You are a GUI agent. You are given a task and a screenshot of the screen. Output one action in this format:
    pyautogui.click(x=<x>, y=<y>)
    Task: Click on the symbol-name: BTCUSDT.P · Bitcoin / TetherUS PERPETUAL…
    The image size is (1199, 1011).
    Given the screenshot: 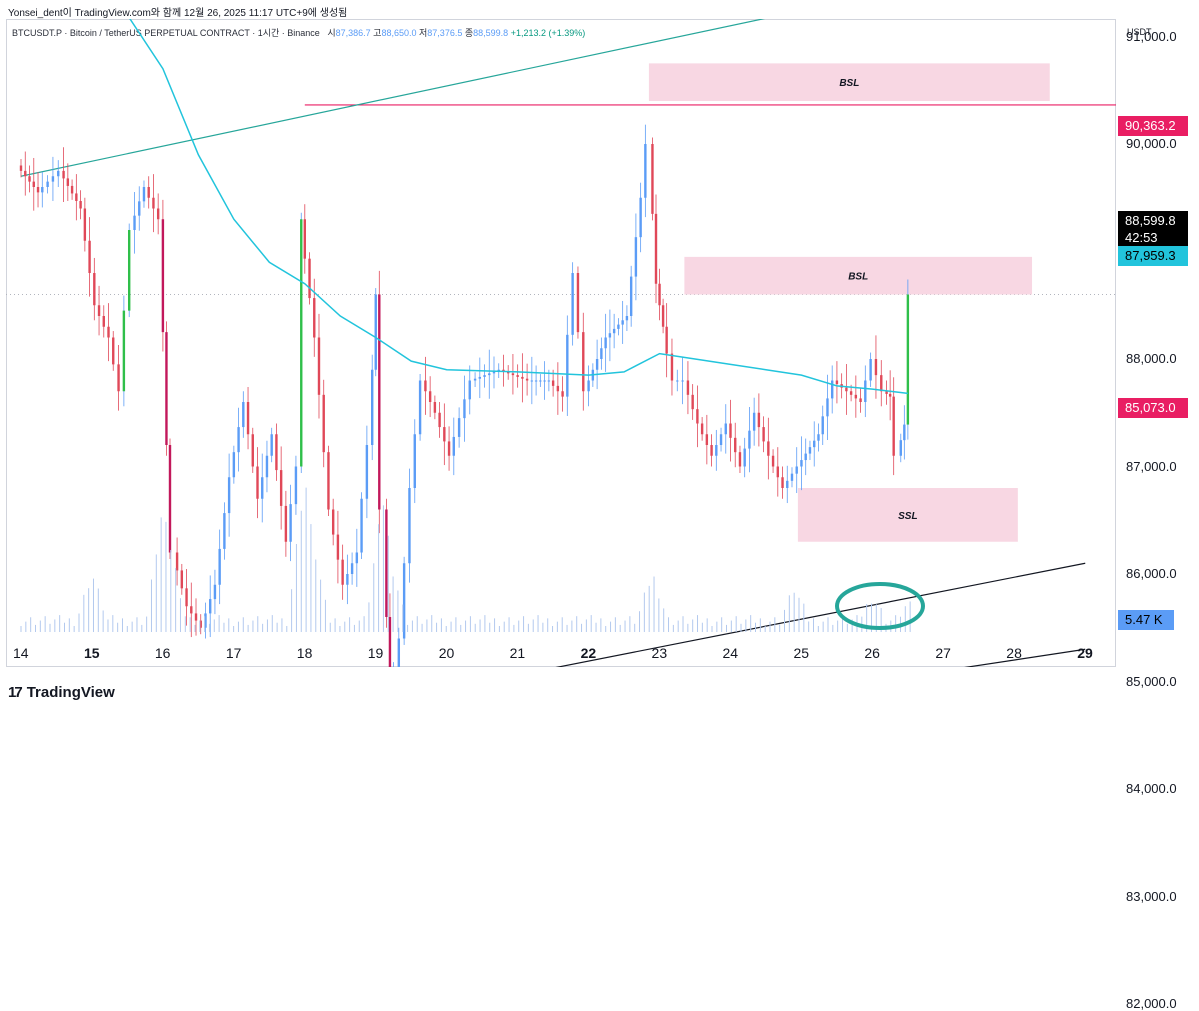 What is the action you would take?
    pyautogui.click(x=166, y=33)
    